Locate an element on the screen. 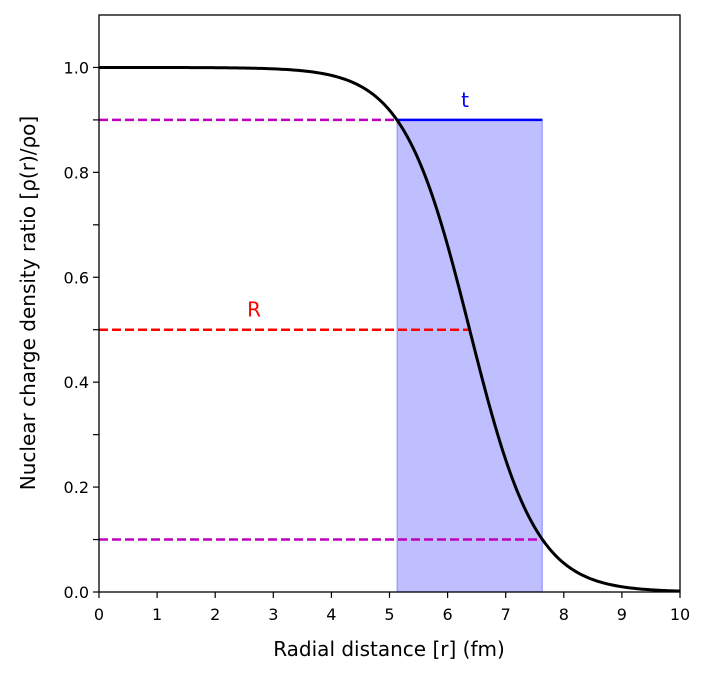 The image size is (708, 677). x-tick-label: 10 is located at coordinates (680, 614).